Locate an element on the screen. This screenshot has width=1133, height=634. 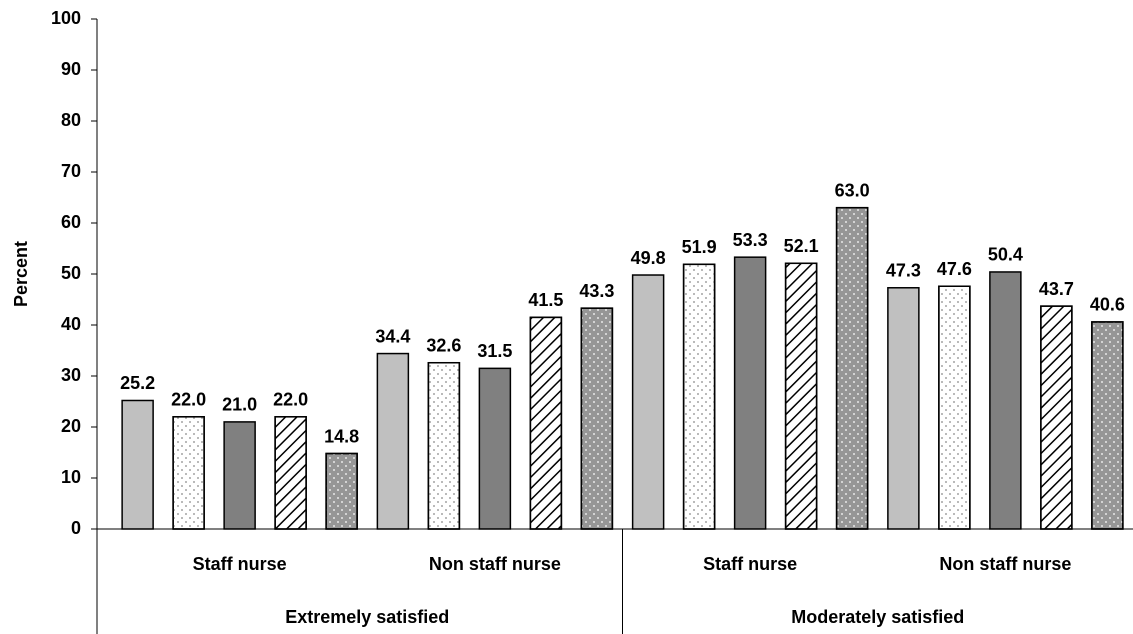
data-label: 40.6 is located at coordinates (1107, 305).